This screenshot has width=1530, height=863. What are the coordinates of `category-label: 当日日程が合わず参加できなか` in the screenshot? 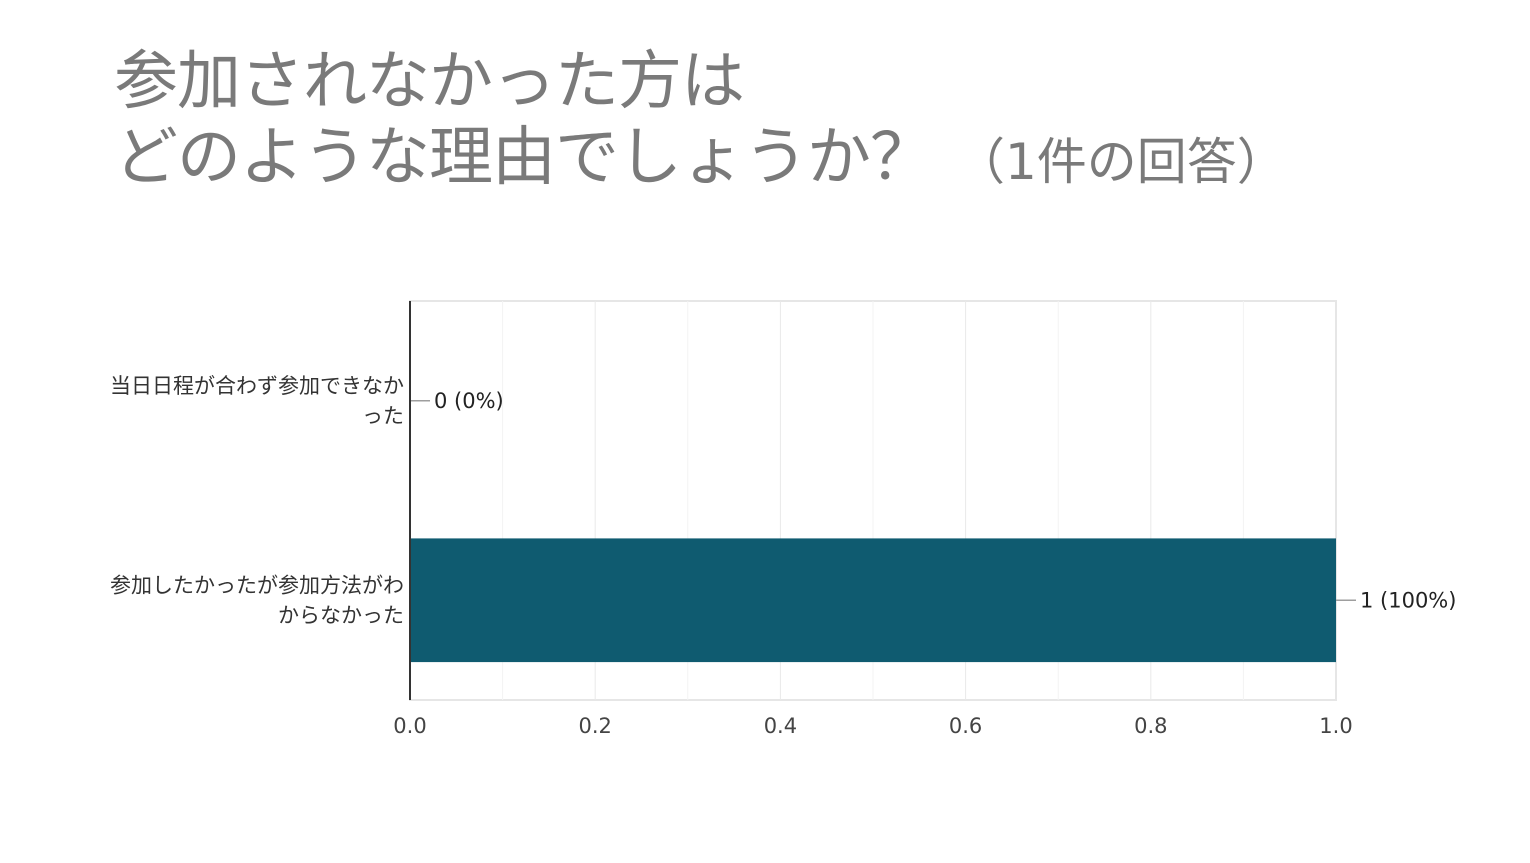 It's located at (257, 386).